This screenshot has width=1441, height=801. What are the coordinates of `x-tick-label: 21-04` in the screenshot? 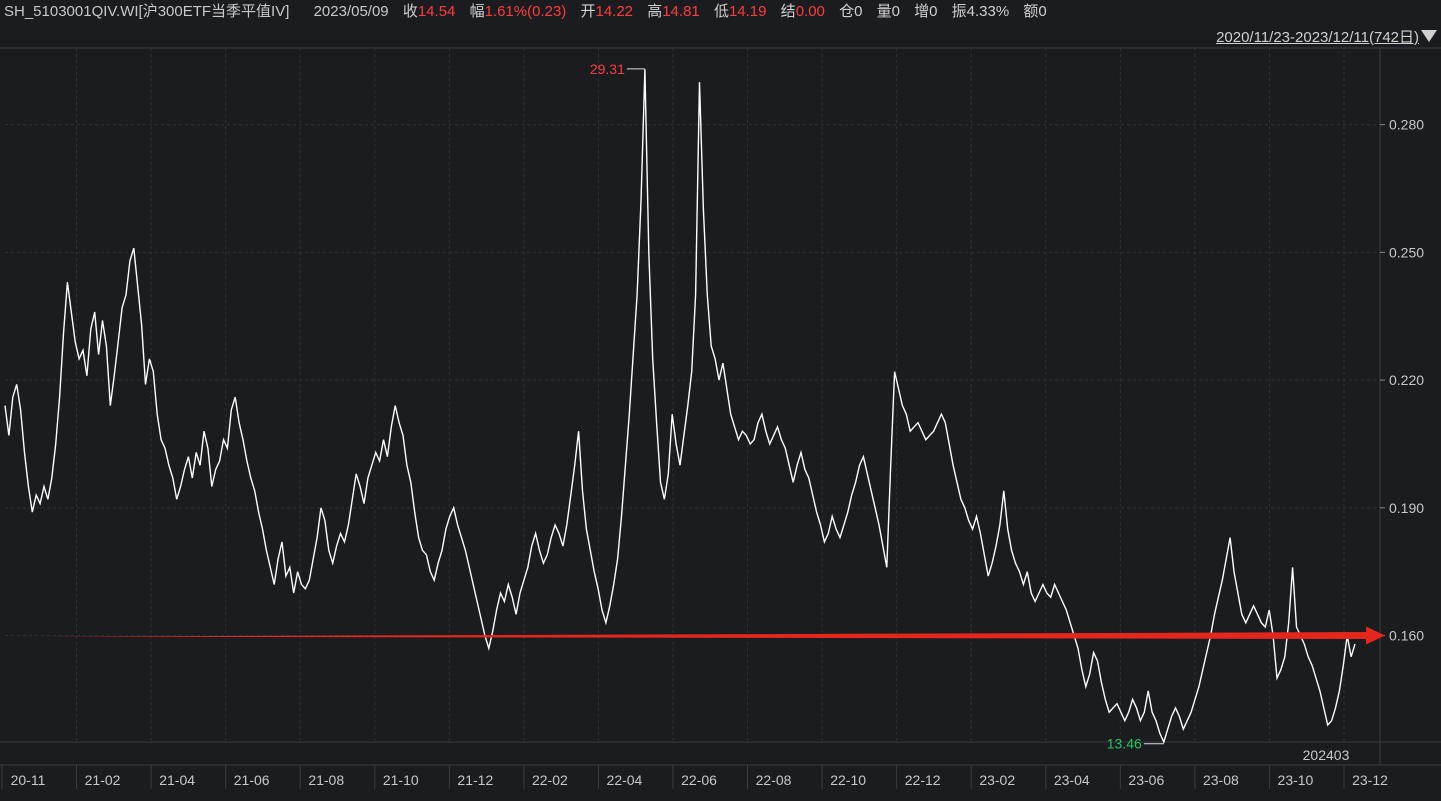 It's located at (177, 780).